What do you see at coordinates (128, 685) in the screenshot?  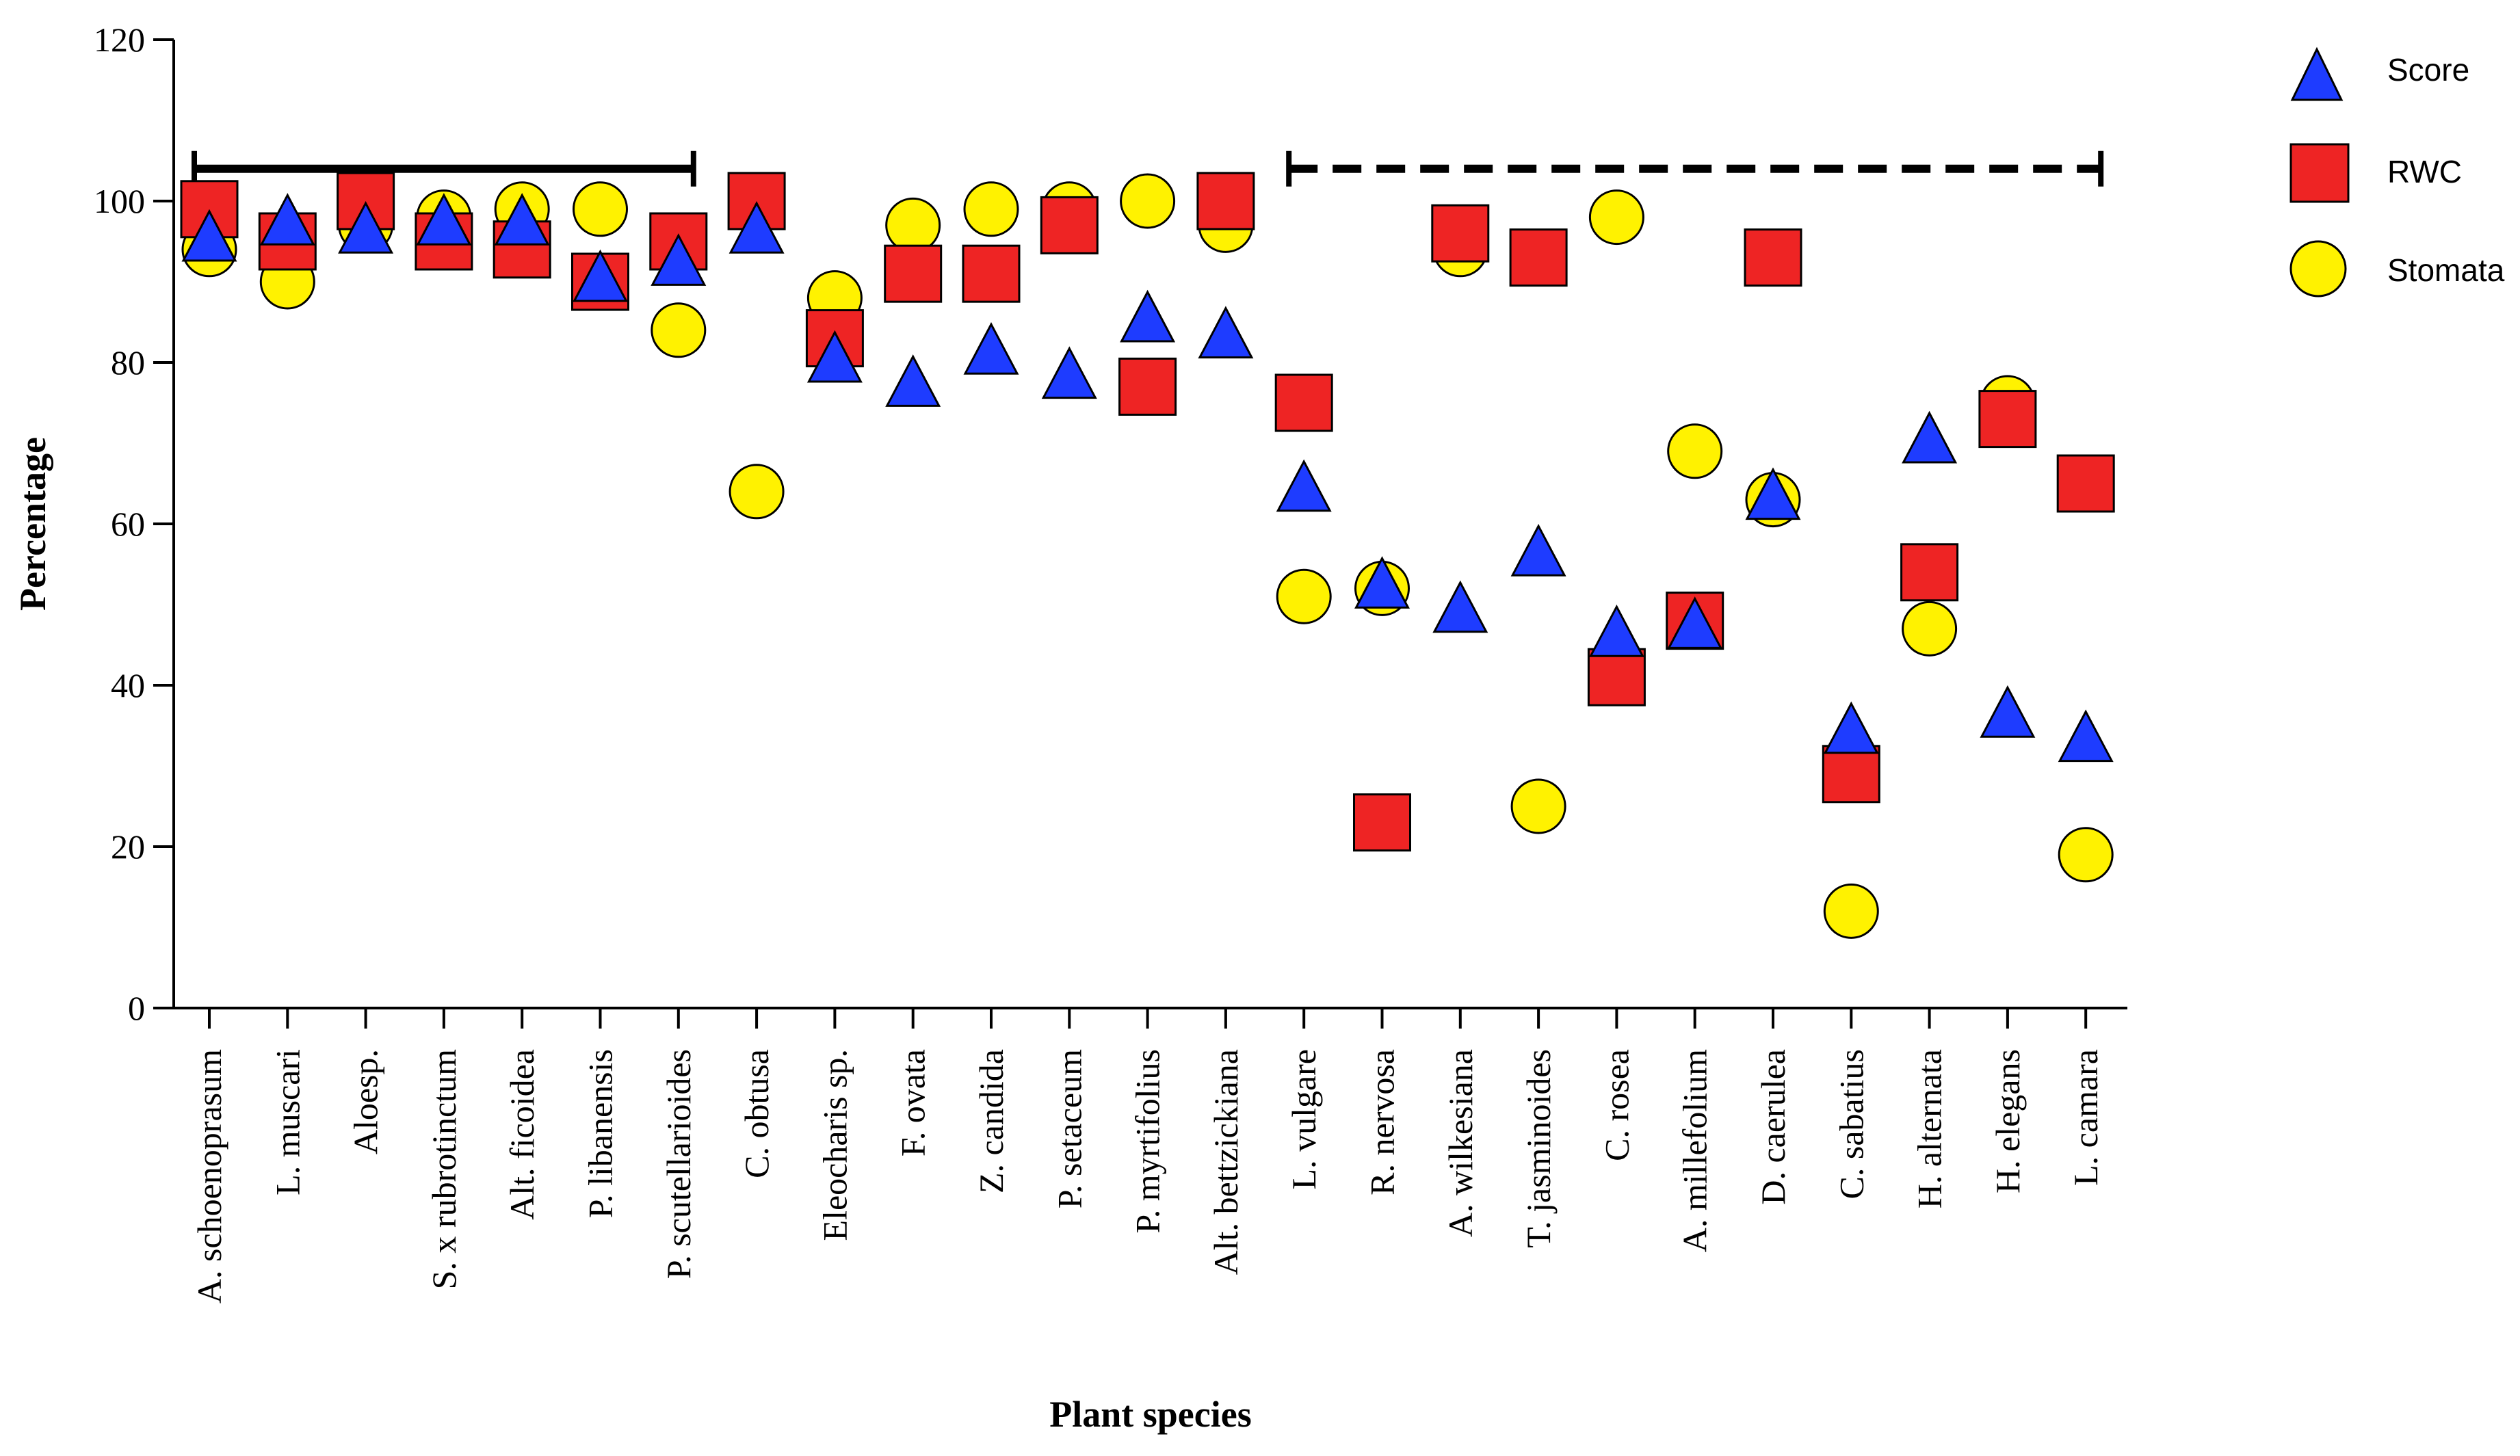 I see `y-tick-label: 40` at bounding box center [128, 685].